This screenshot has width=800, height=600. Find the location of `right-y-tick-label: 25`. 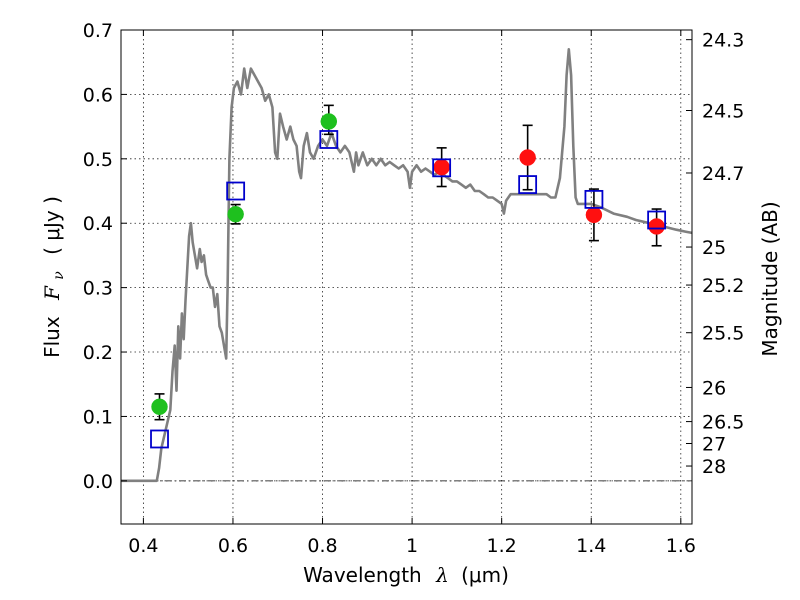

right-y-tick-label: 25 is located at coordinates (714, 248).